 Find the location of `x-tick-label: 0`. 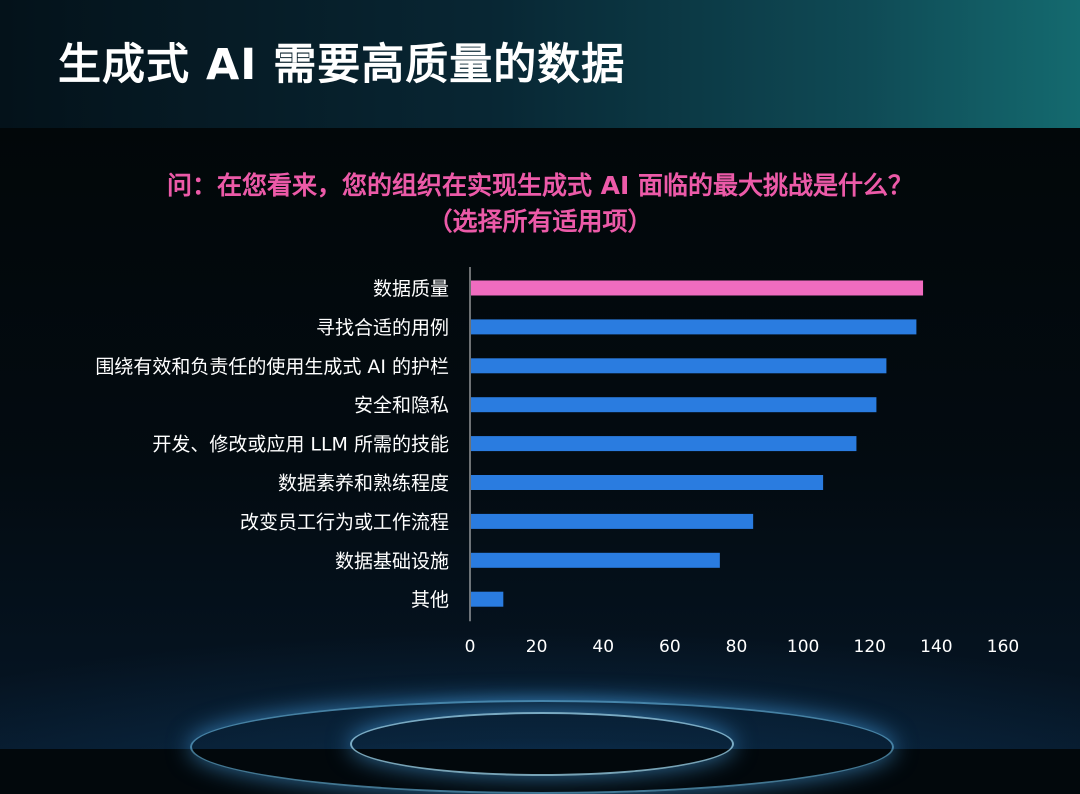

x-tick-label: 0 is located at coordinates (470, 647).